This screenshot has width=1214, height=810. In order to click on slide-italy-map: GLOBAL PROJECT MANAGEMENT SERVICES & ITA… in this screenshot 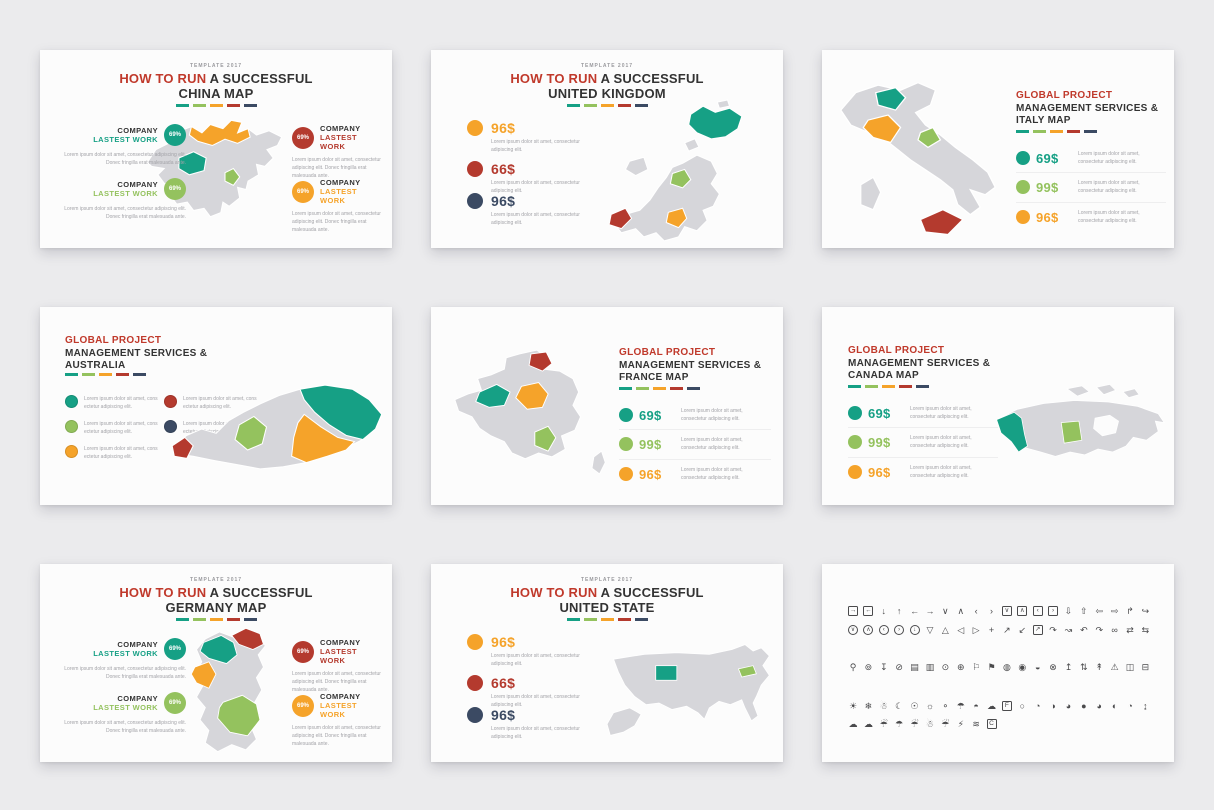, I will do `click(998, 149)`.